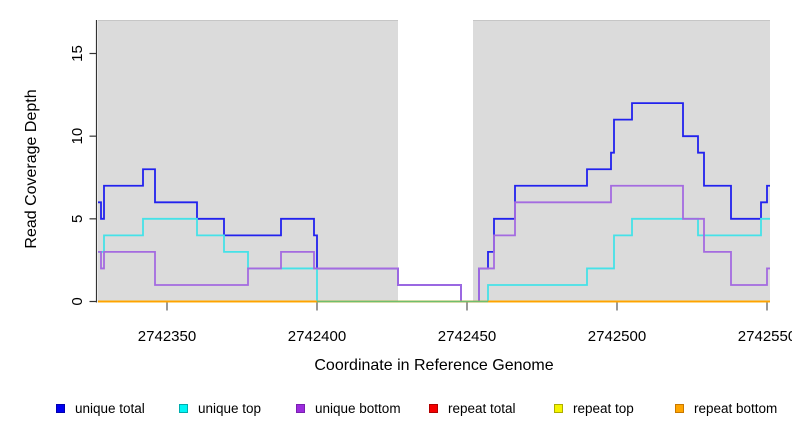 The width and height of the screenshot is (792, 432). I want to click on y-axis-title: Read Coverage Depth, so click(31, 169).